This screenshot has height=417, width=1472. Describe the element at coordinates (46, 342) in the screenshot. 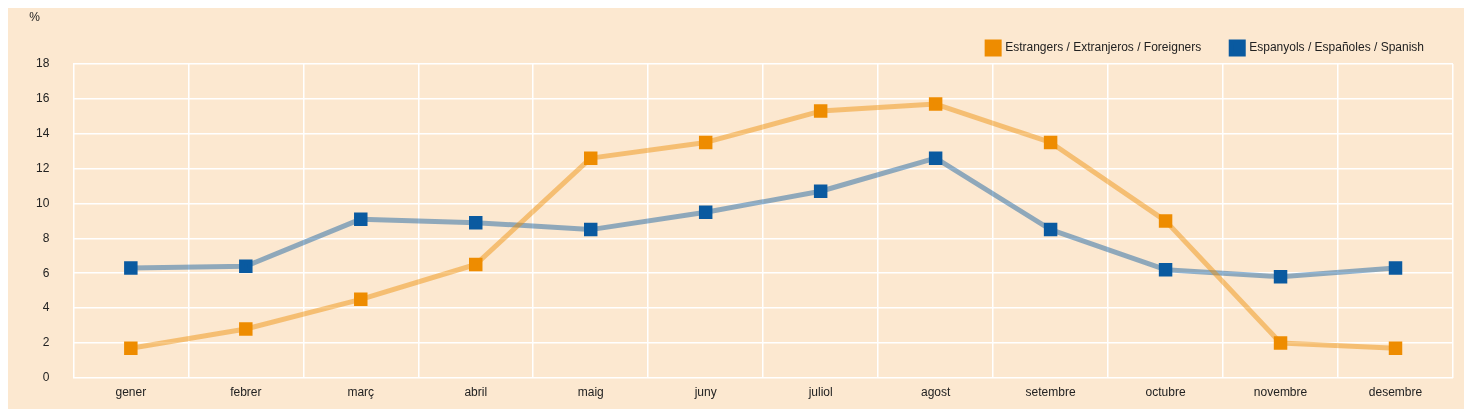

I see `y-tick-label: 2` at that location.